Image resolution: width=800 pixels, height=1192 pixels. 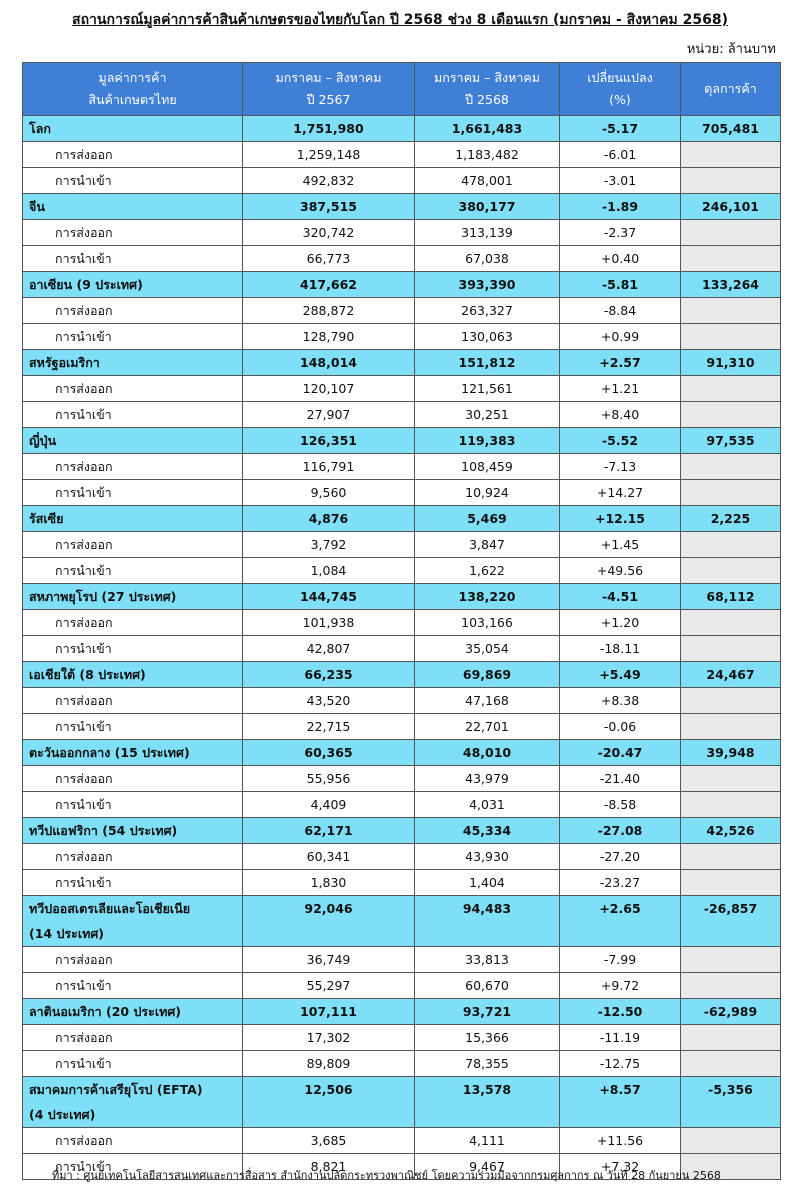 What do you see at coordinates (487, 596) in the screenshot?
I see `value-cell: 138,220` at bounding box center [487, 596].